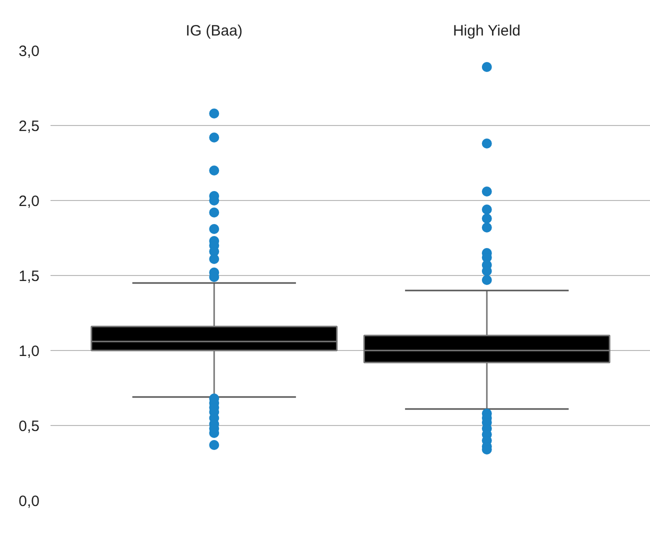 The width and height of the screenshot is (650, 560). Describe the element at coordinates (29, 201) in the screenshot. I see `y-tick-label: 2,0` at that location.